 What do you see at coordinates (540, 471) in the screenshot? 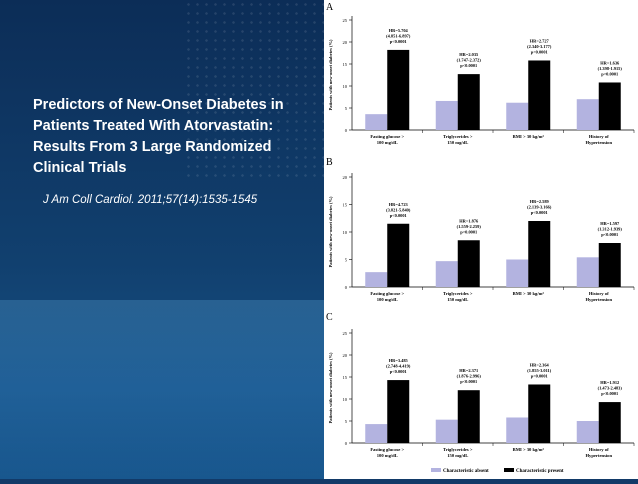
I see `legend-label-present: Characteristic present` at bounding box center [540, 471].